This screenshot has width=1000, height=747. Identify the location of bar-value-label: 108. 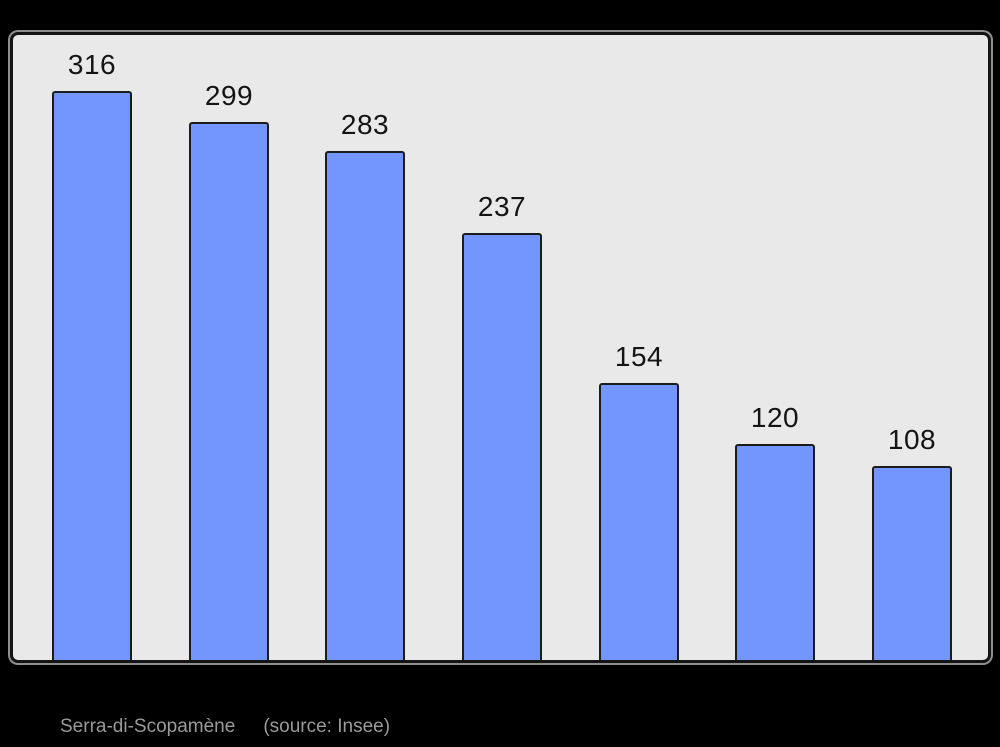
(912, 439).